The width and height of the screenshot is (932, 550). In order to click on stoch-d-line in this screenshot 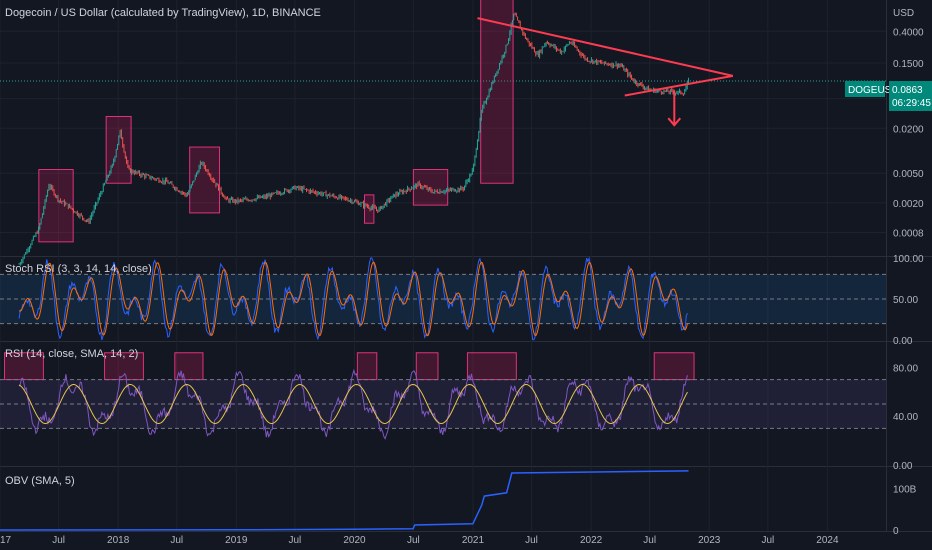, I will do `click(353, 299)`.